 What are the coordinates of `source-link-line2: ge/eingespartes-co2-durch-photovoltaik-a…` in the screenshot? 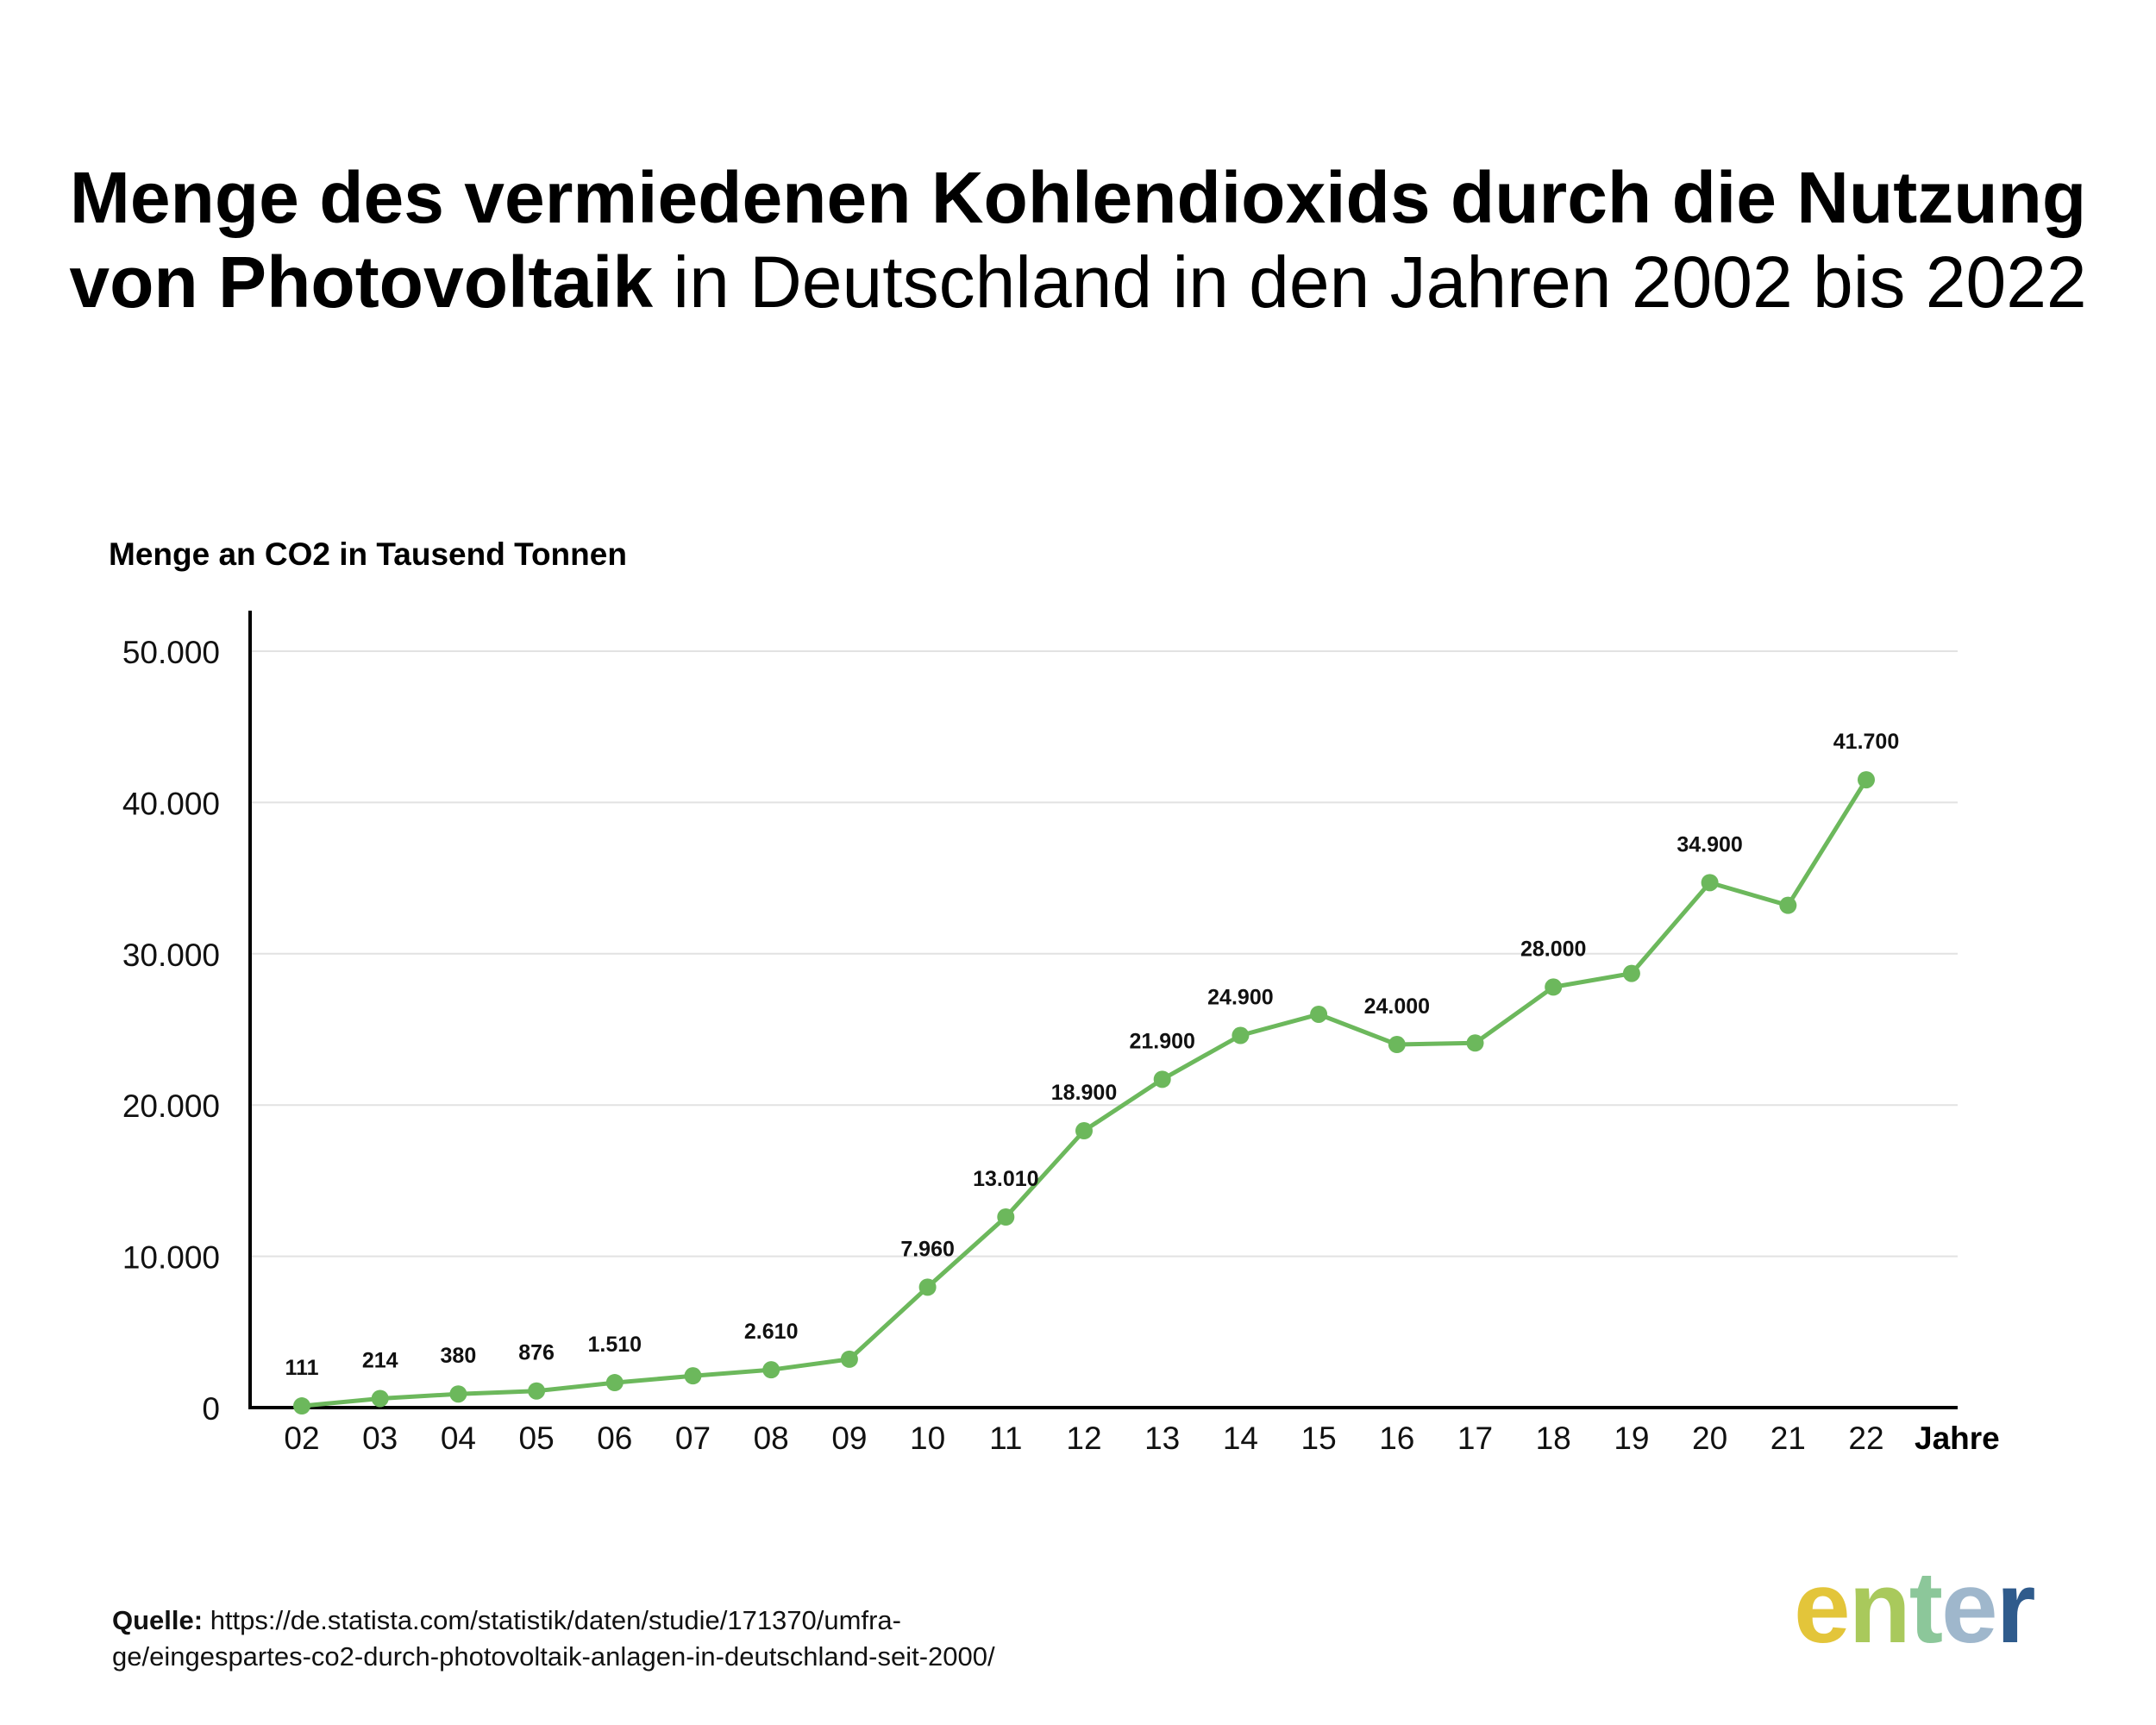 It's located at (553, 1656).